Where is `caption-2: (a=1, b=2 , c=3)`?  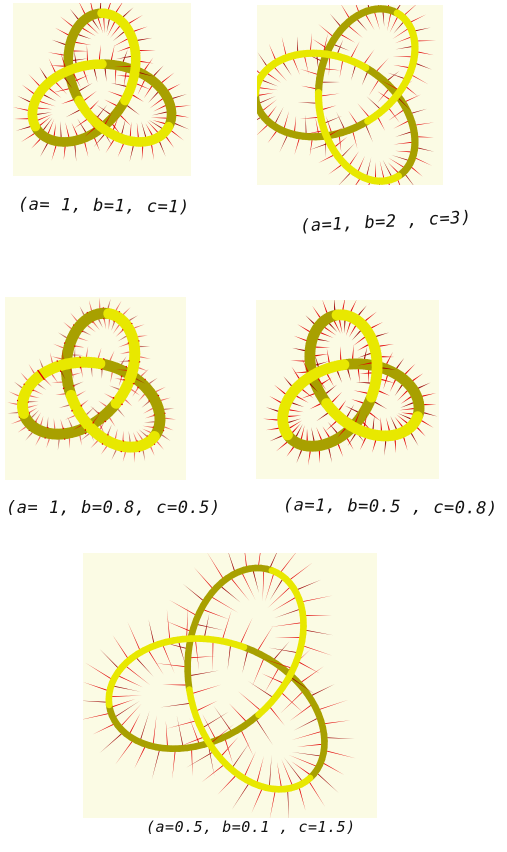
caption-2: (a=1, b=2 , c=3) is located at coordinates (386, 222).